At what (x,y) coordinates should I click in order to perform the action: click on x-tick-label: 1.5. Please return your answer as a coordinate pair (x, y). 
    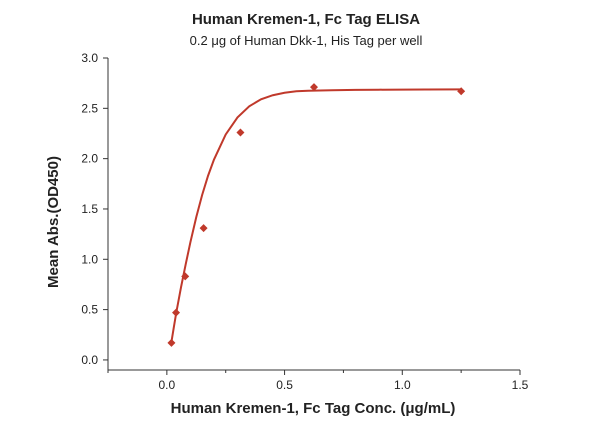
    Looking at the image, I should click on (520, 385).